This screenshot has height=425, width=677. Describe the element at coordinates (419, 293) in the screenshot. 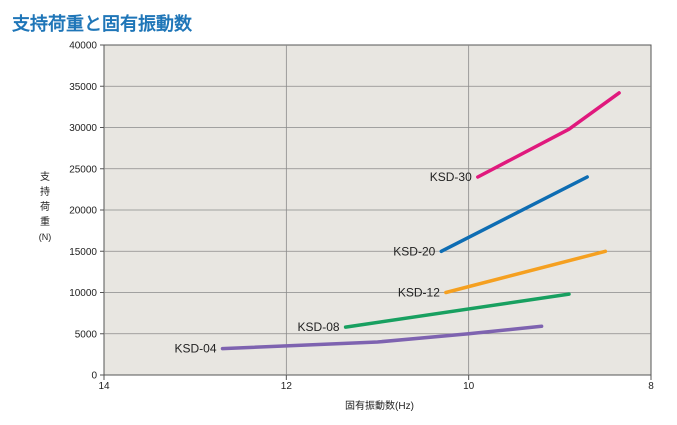

I see `series-label-ksd-12: KSD-12` at that location.